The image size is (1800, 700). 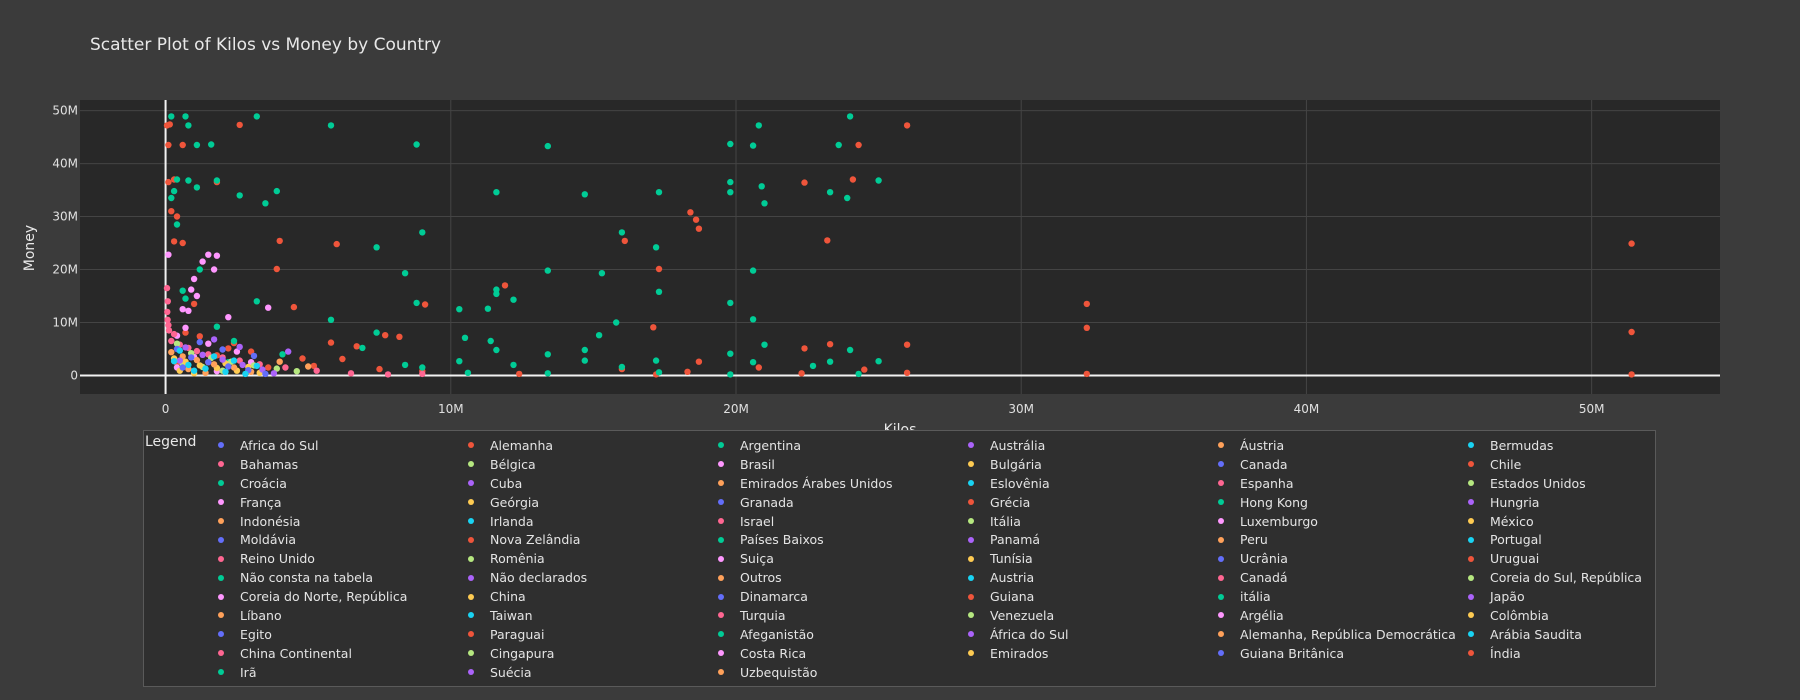 I want to click on legend-item: México, so click(x=1593, y=521).